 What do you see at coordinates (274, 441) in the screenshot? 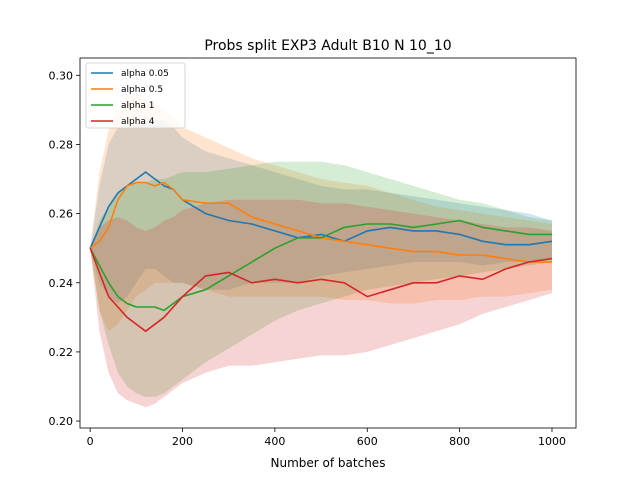
I see `x-tick-label: 400` at bounding box center [274, 441].